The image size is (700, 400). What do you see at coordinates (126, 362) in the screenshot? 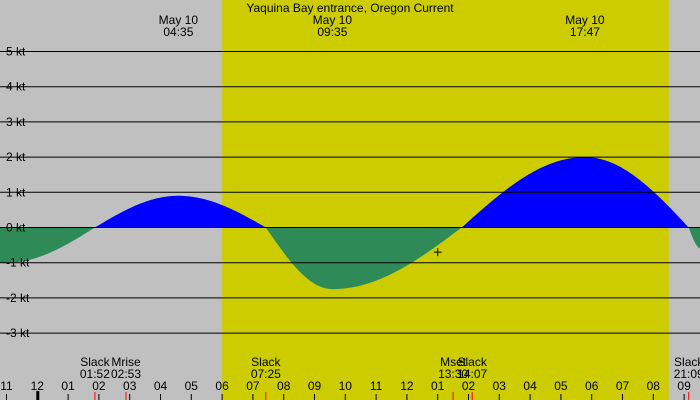
I see `event-label: Mrise` at bounding box center [126, 362].